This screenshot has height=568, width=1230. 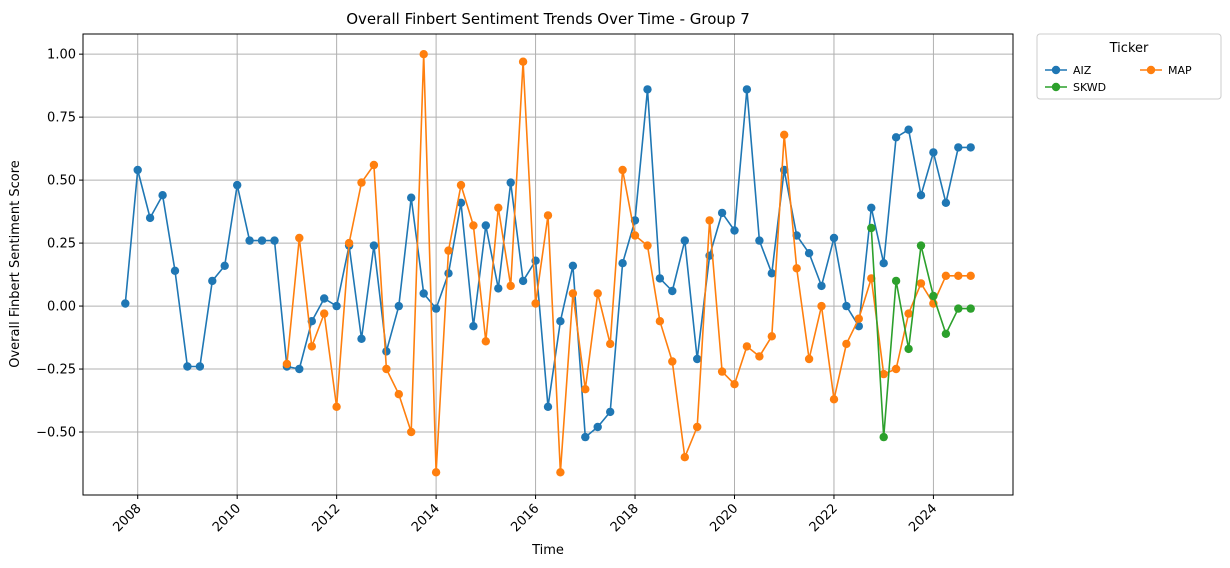 I want to click on y-tick-label: 0.50, so click(x=61, y=181).